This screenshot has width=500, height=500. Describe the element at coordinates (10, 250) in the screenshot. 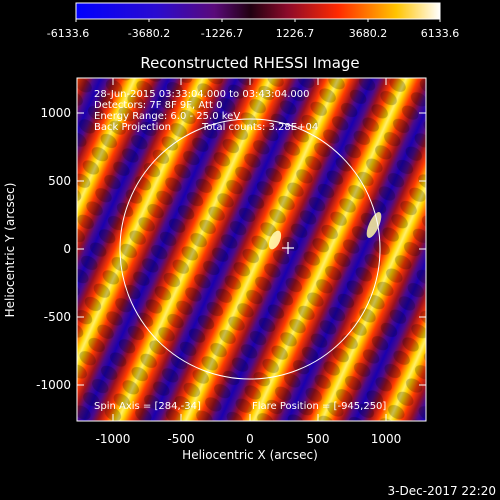

I see `y-axis-label: Heliocentric Y (arcsec)` at that location.